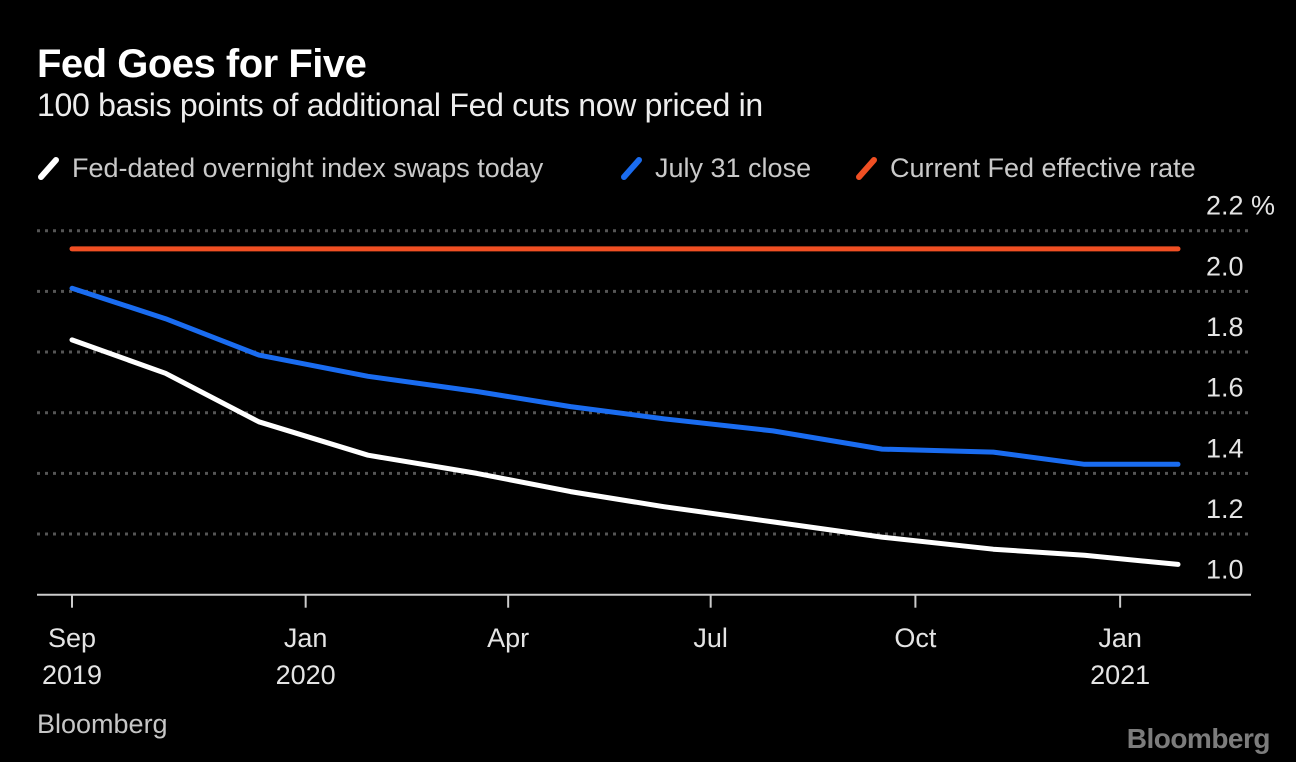 This screenshot has height=762, width=1296. I want to click on x-tick-year-label: 2021, so click(1120, 675).